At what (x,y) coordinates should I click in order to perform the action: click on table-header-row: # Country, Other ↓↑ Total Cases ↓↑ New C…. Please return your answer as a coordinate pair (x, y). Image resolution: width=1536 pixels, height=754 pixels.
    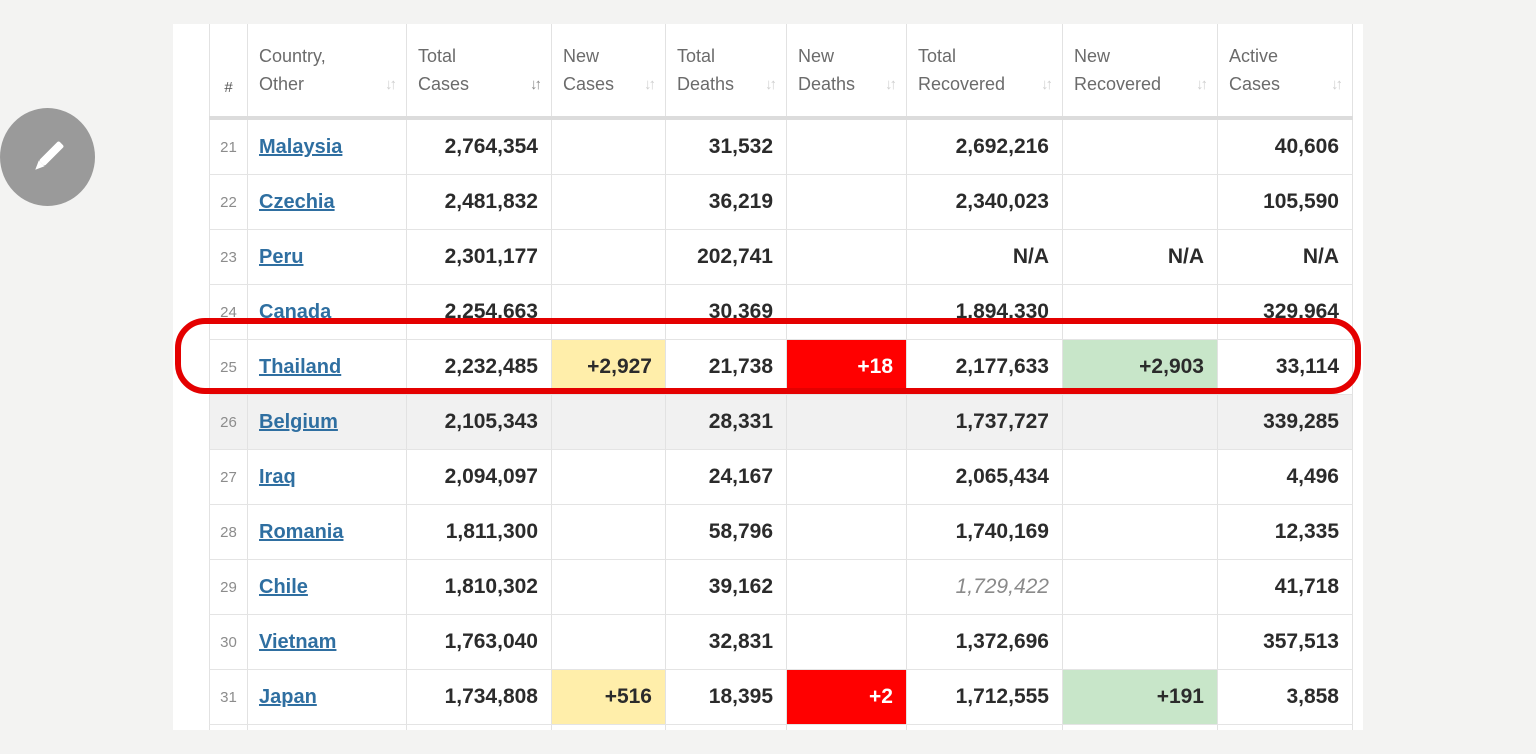
    Looking at the image, I should click on (781, 72).